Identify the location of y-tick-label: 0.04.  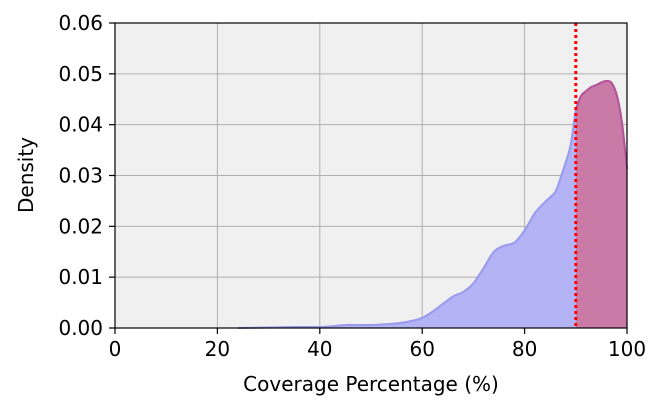
(80, 125).